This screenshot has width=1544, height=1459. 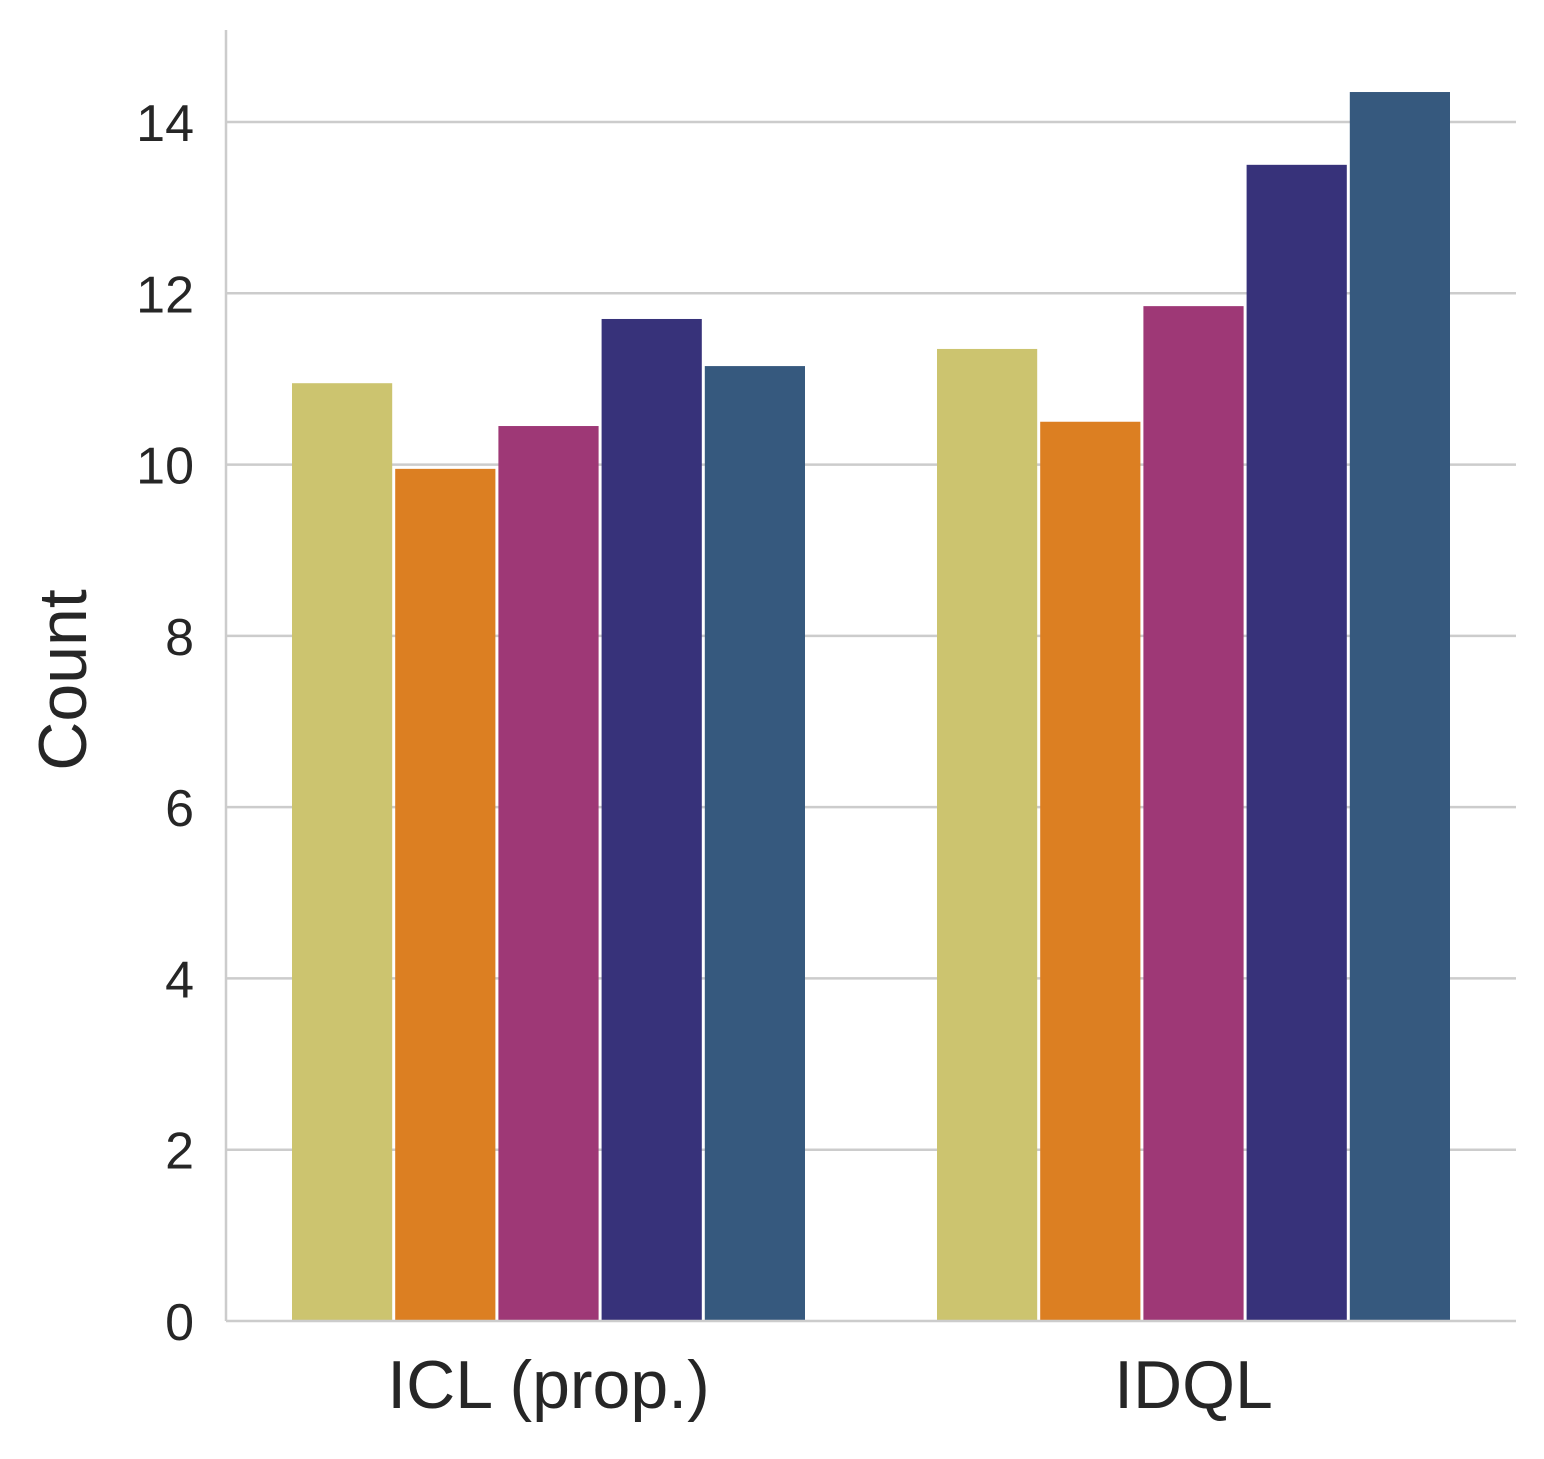 I want to click on y-tick-label: 2, so click(x=179, y=1152).